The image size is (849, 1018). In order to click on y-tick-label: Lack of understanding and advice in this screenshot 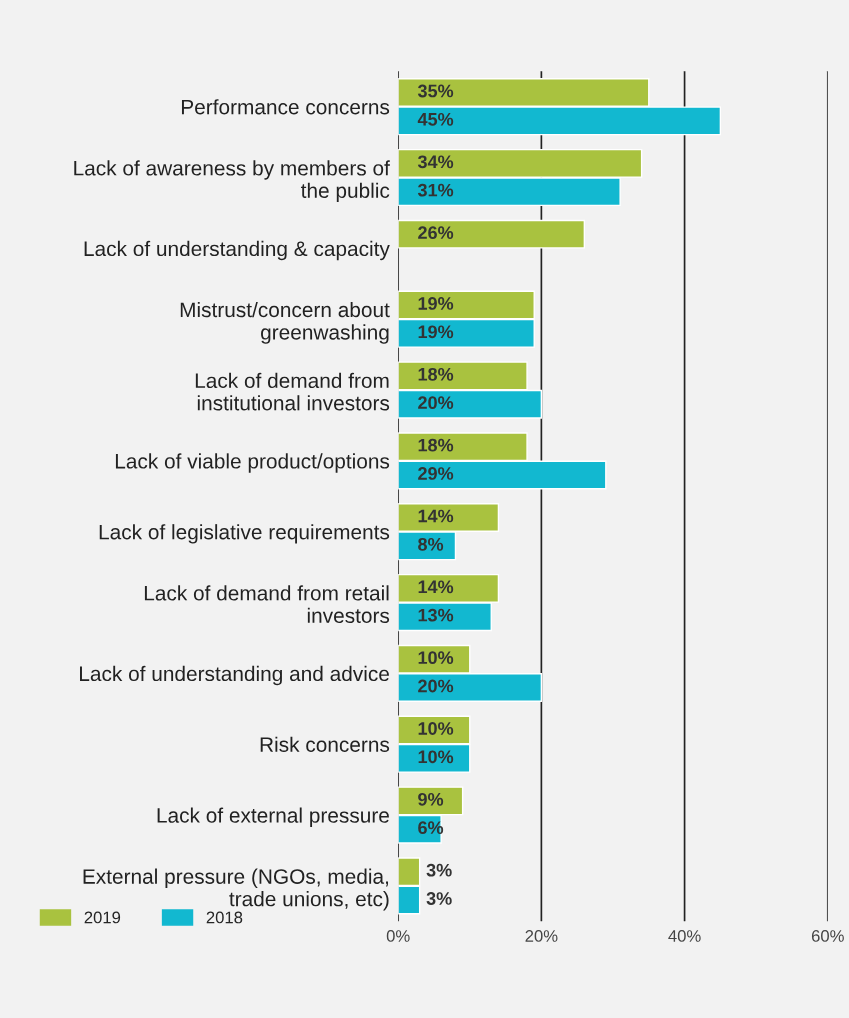, I will do `click(234, 675)`.